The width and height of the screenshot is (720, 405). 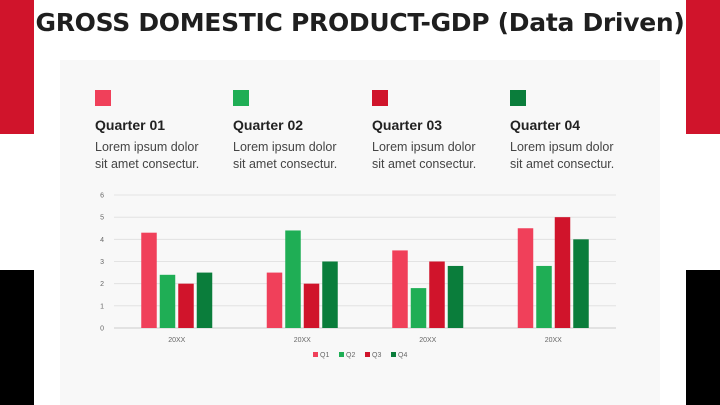 I want to click on quarter-2-desc-line-2: sit amet consectur., so click(x=285, y=164).